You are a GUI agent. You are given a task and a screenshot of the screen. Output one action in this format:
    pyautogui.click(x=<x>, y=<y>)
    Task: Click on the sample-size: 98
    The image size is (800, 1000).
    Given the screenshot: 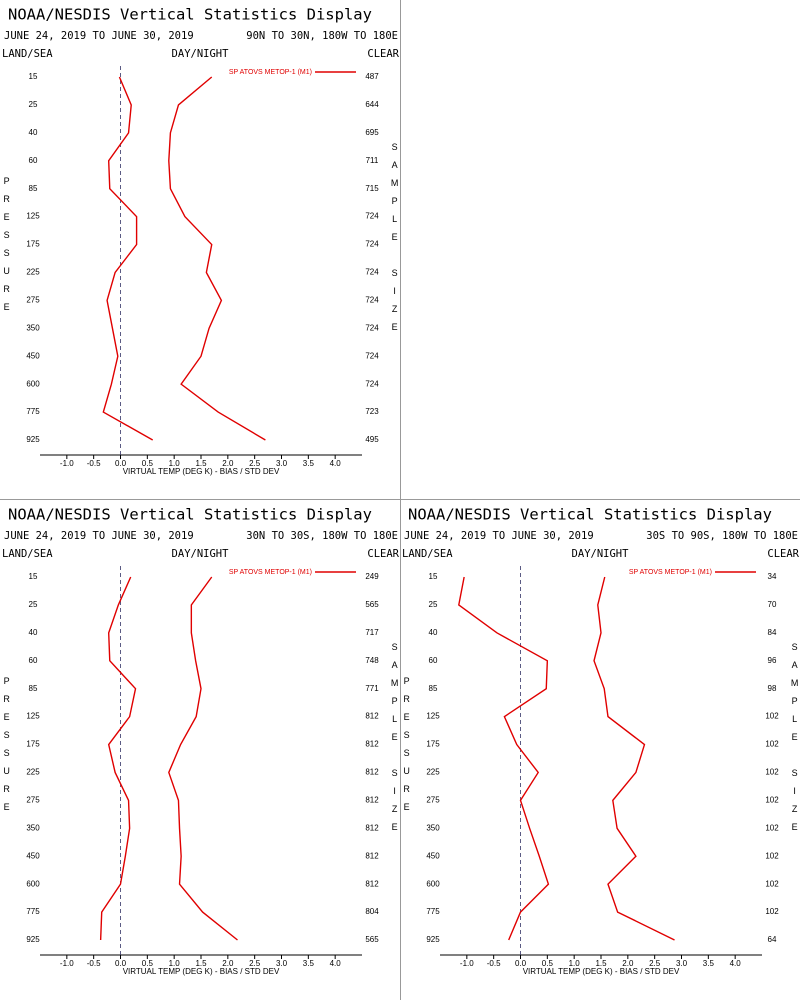 What is the action you would take?
    pyautogui.click(x=772, y=688)
    